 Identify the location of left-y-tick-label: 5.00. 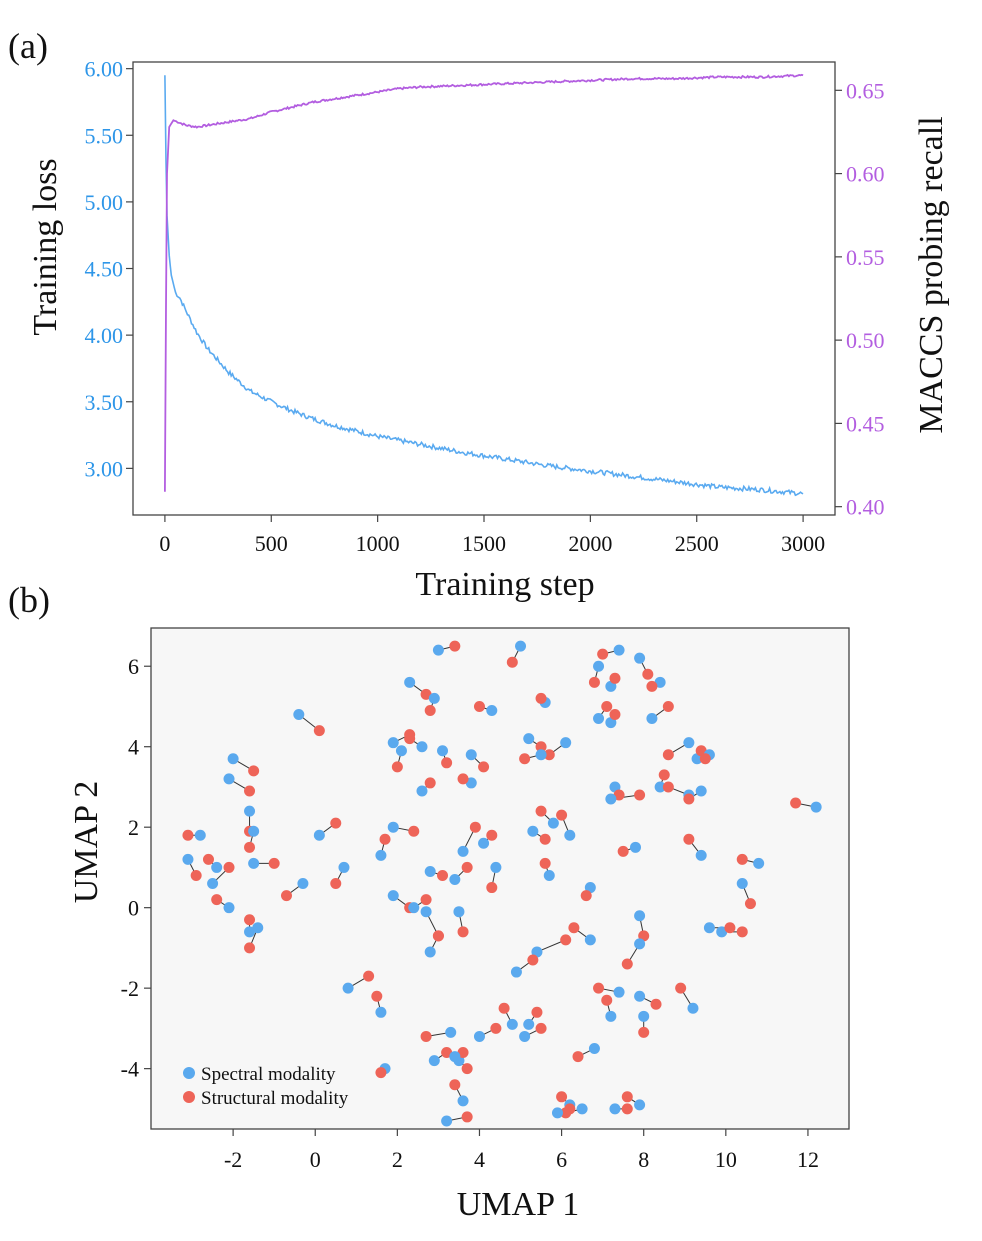
(104, 202).